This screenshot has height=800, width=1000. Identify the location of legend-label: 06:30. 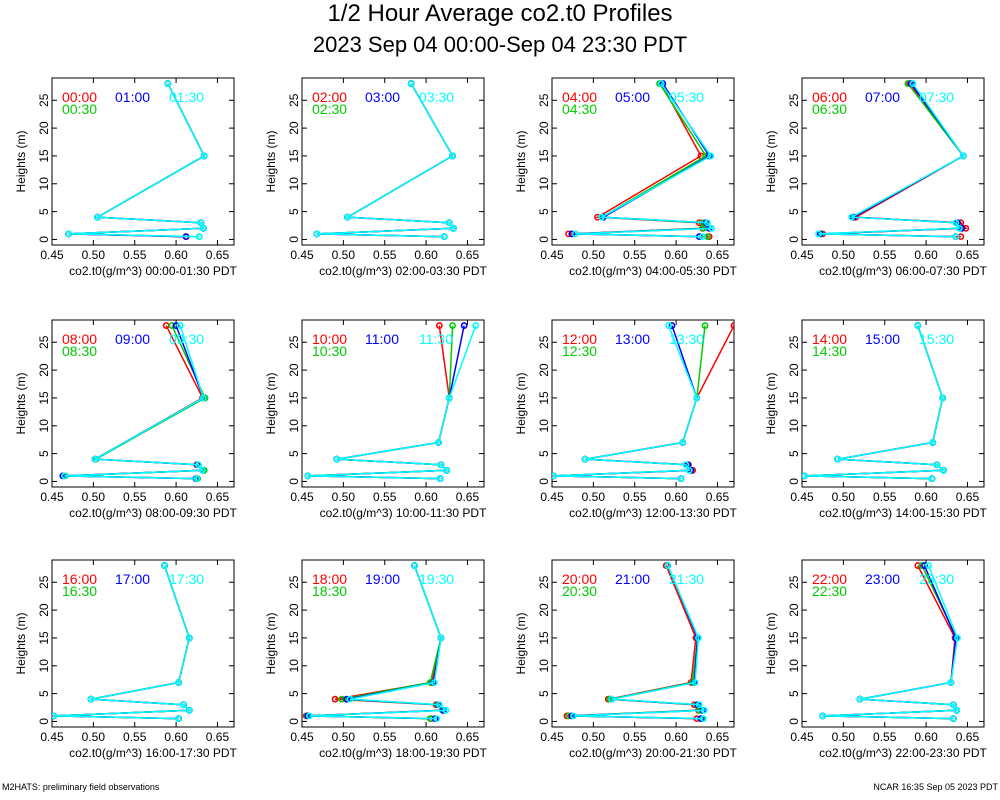
(829, 109).